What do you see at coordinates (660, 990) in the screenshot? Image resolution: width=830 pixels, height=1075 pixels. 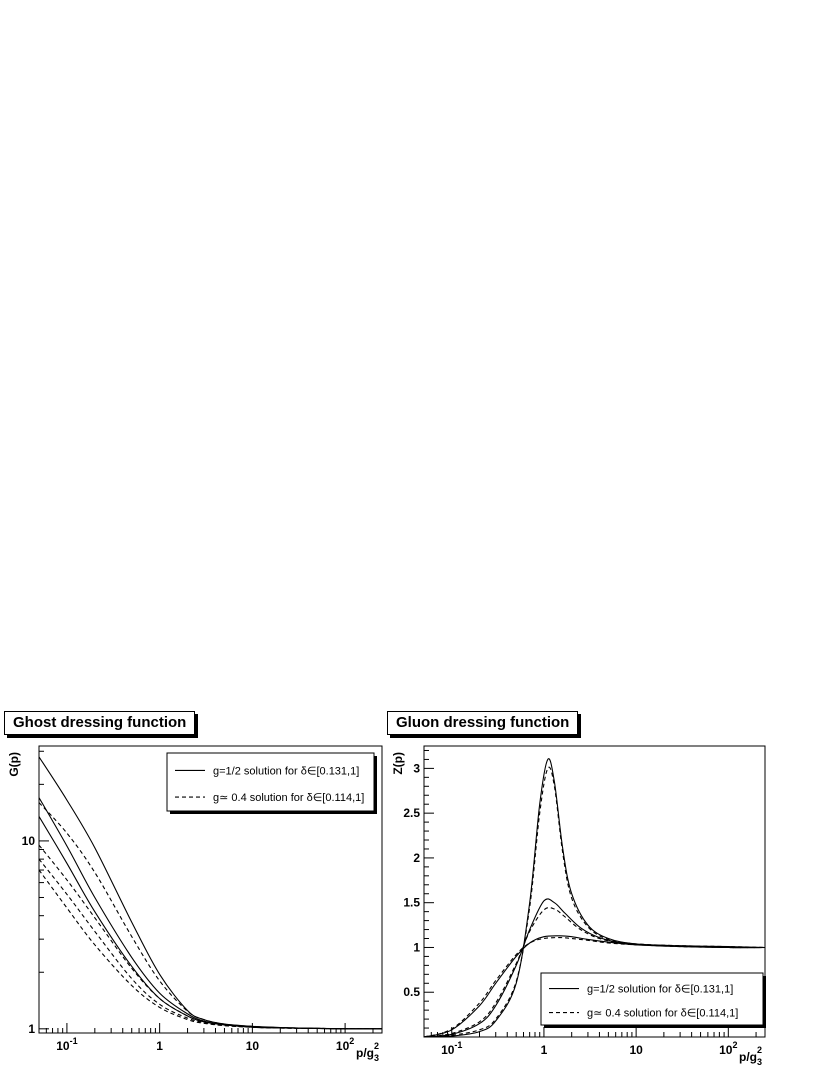 I see `gluon-legend-label: g=1/2 solution for δ∈[0.131,1]` at bounding box center [660, 990].